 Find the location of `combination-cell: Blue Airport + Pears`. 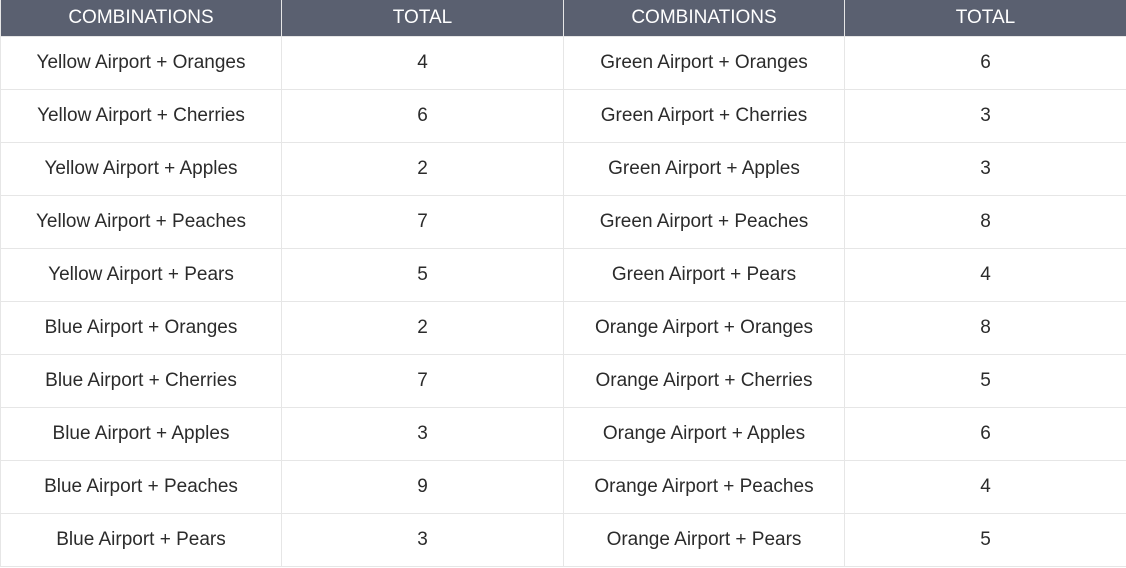

combination-cell: Blue Airport + Pears is located at coordinates (141, 540).